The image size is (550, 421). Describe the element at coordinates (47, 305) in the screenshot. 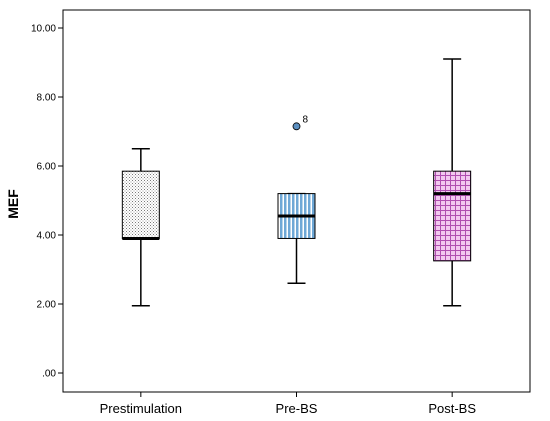

I see `y-tick-label: 2.00` at that location.